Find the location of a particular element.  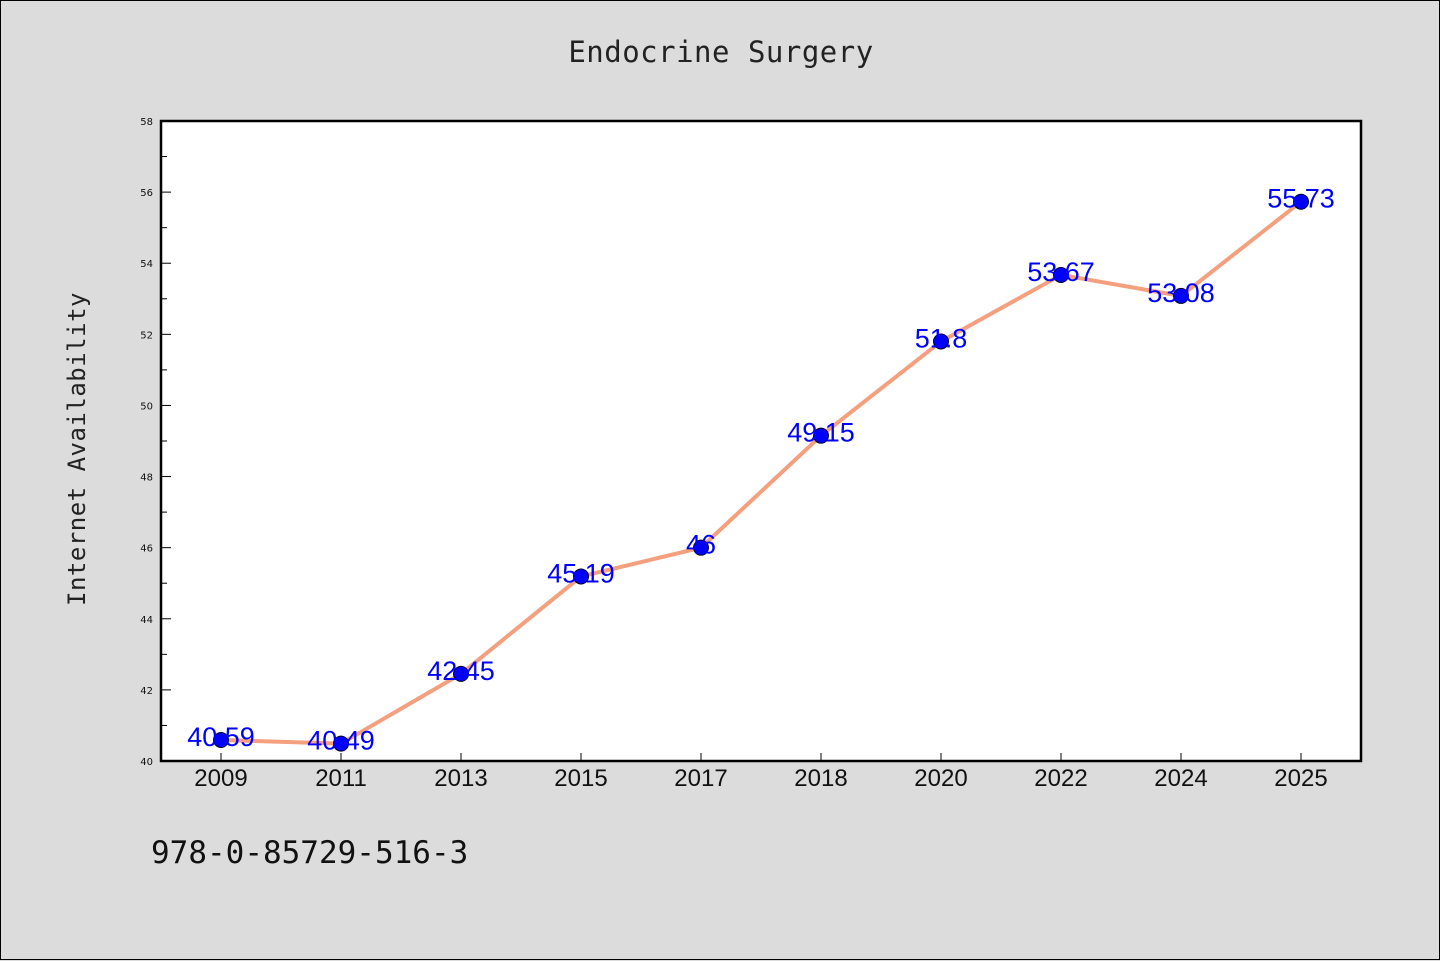

y-tick-label: 48 is located at coordinates (146, 478).